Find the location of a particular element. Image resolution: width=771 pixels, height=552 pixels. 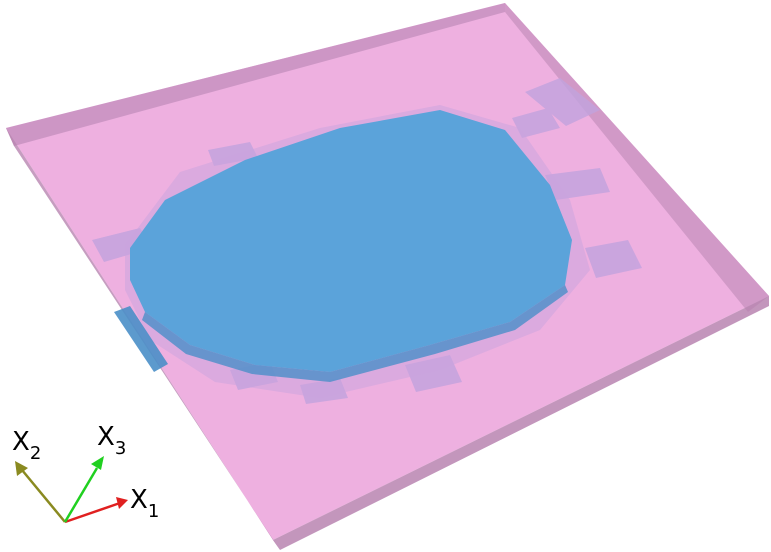

x1-axis-arrowhead is located at coordinates (122, 503).